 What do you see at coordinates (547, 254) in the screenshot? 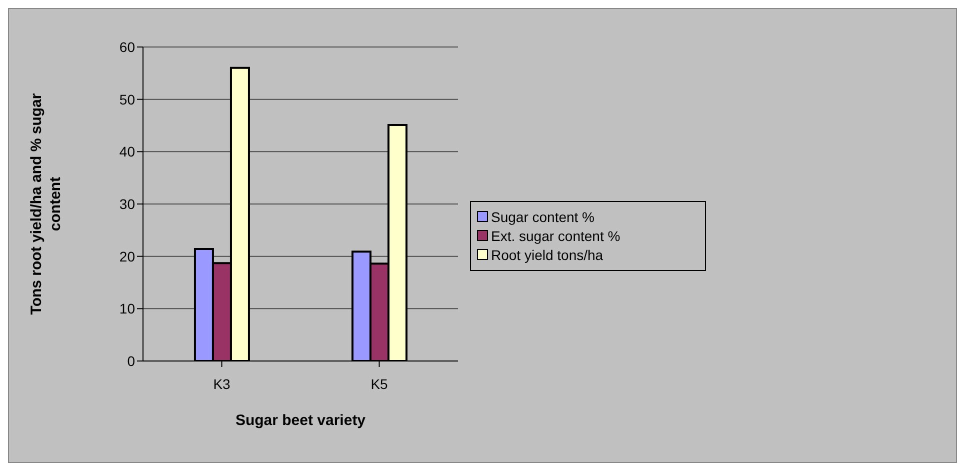
I see `legend-label: Root yield tons/ha` at bounding box center [547, 254].